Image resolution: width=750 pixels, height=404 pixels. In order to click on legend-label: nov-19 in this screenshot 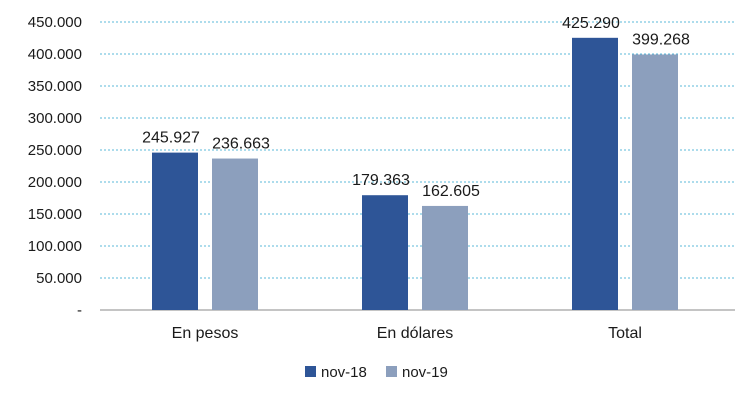, I will do `click(425, 372)`.